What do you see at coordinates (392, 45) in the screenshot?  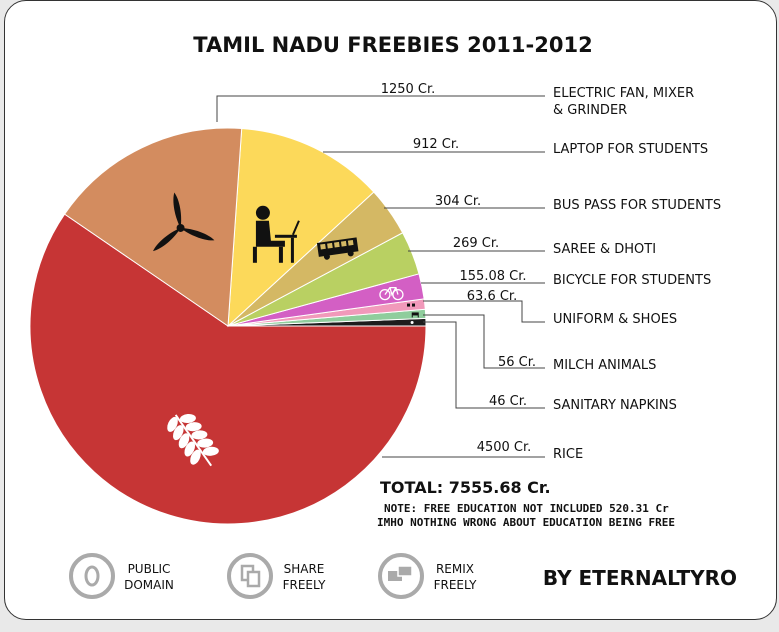 I see `chart-title: TAMIL NADU FREEBIES 2011-2012` at bounding box center [392, 45].